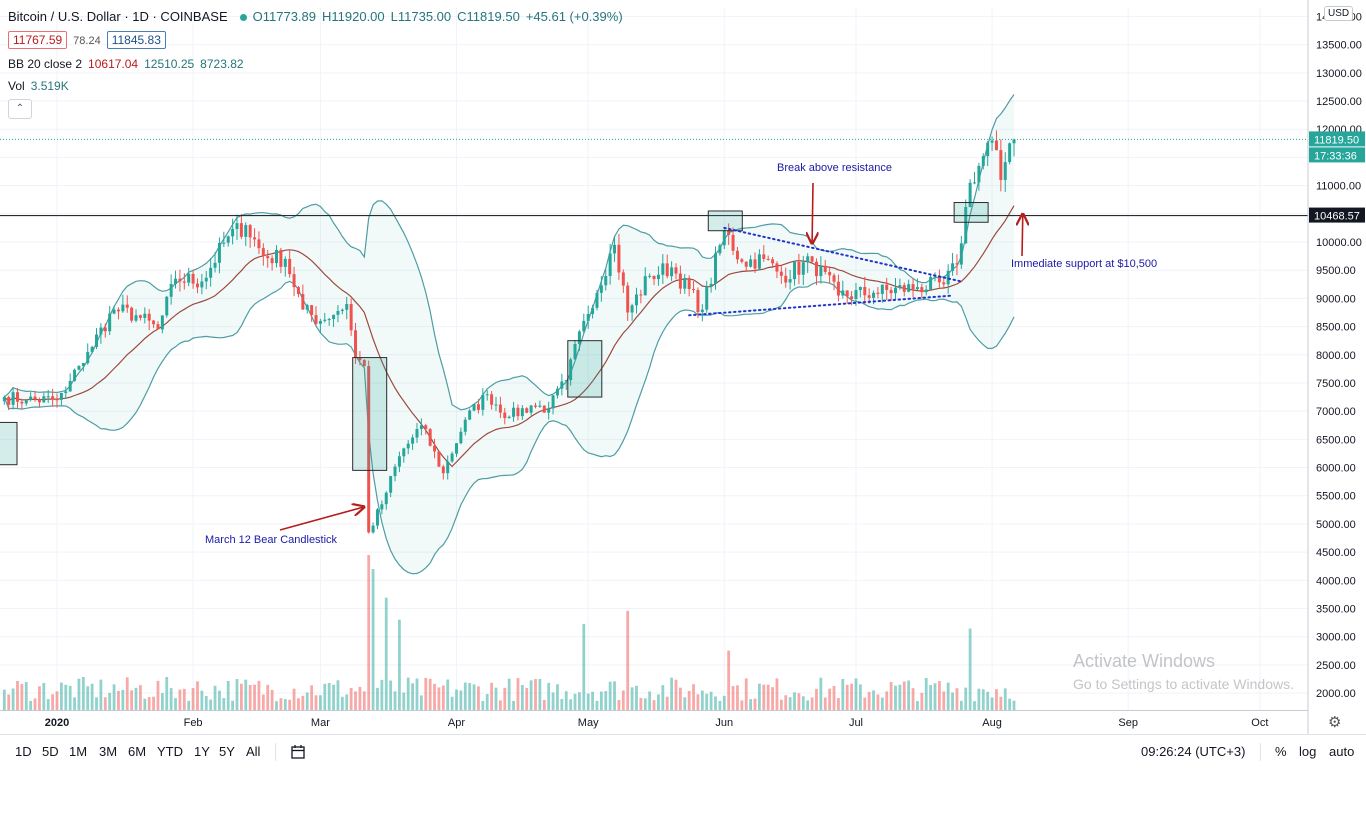 Image resolution: width=1366 pixels, height=815 pixels. What do you see at coordinates (1336, 638) in the screenshot?
I see `price-tick-label: 3000.00` at bounding box center [1336, 638].